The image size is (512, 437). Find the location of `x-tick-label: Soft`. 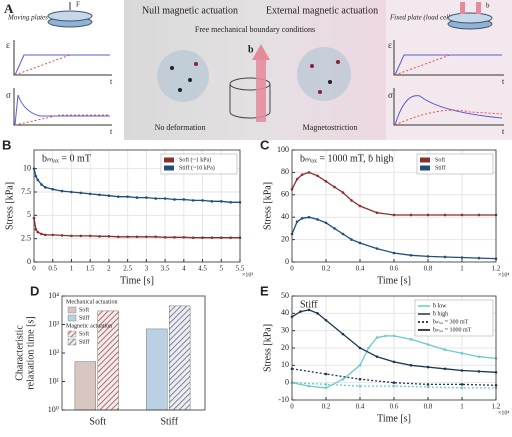

x-tick-label: Soft is located at coordinates (97, 421).